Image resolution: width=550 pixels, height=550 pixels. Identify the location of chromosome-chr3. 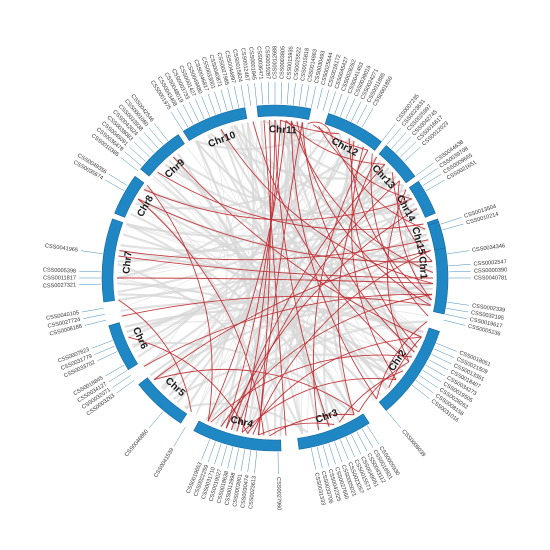
(333, 431).